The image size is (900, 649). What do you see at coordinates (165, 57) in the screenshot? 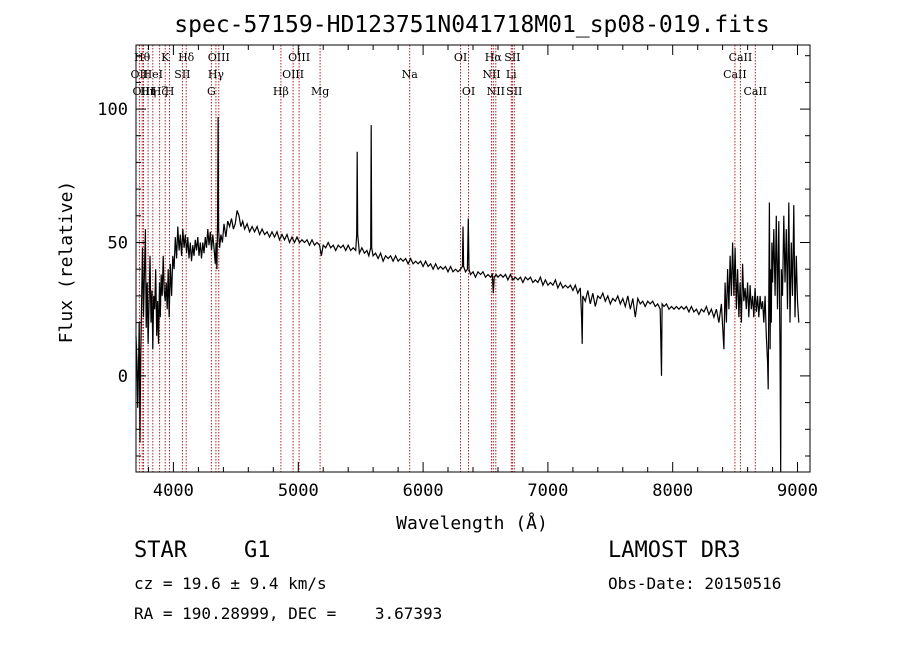
I see `line-label-6: K` at bounding box center [165, 57].